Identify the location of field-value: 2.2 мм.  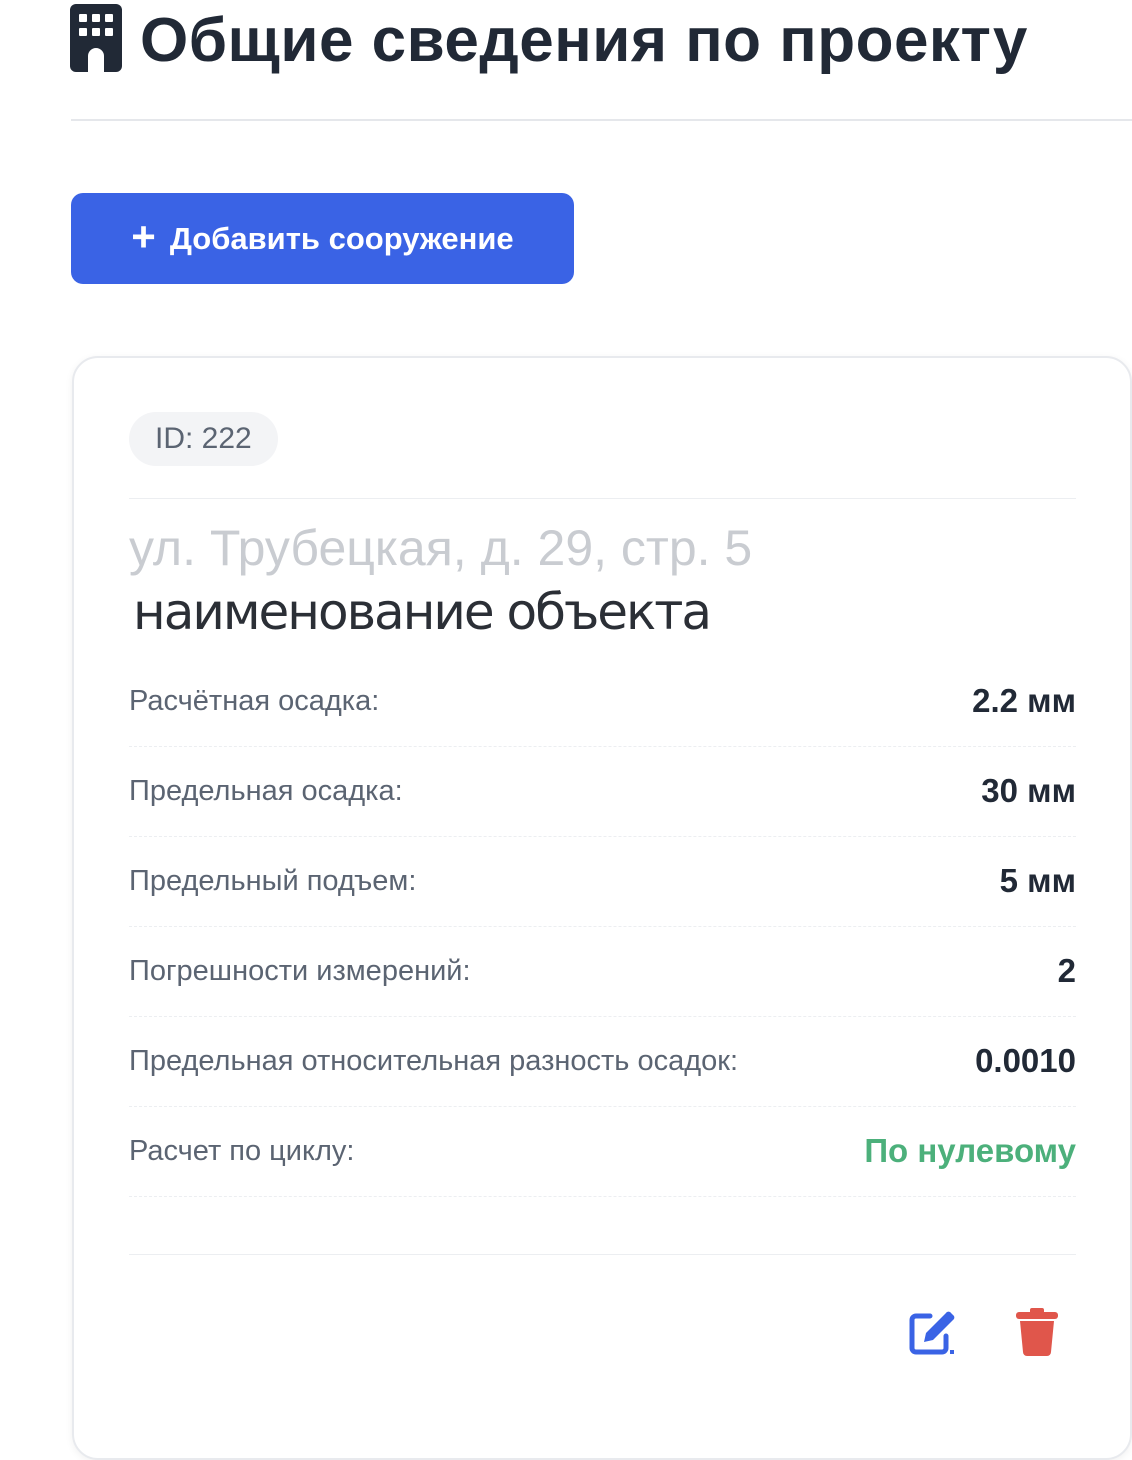
(1024, 700).